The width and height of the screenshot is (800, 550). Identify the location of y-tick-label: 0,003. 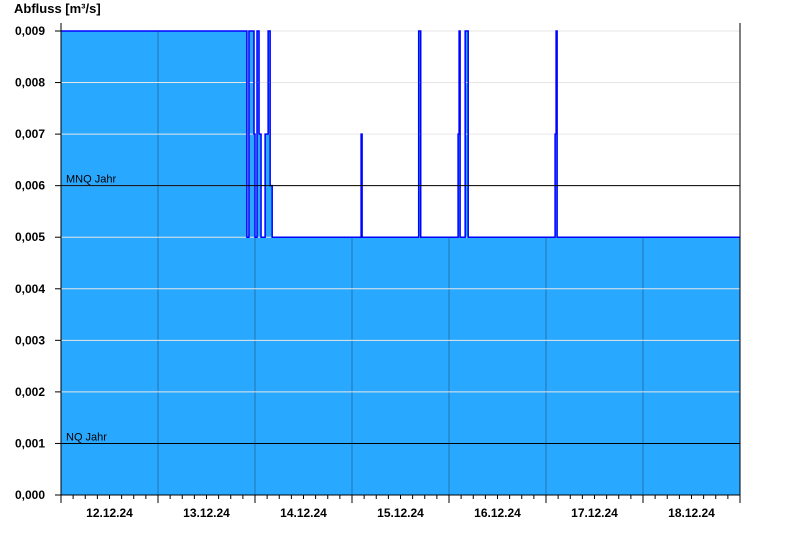
(30, 340).